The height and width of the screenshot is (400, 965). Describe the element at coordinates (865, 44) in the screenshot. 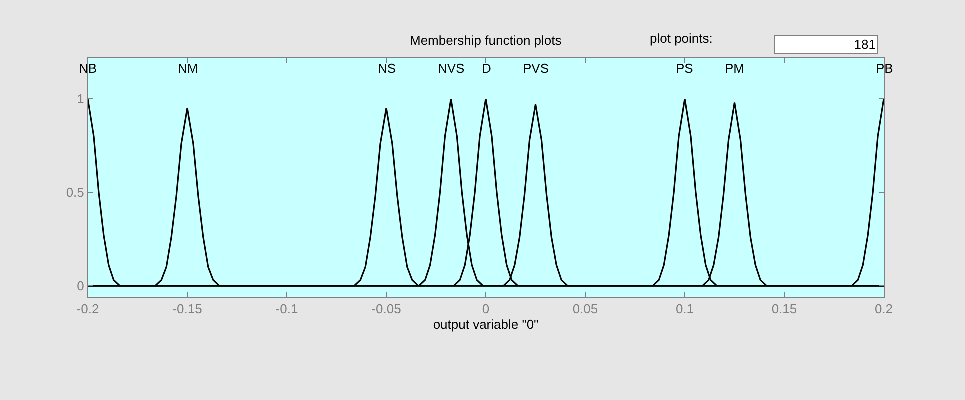

I see `text: 181` at that location.